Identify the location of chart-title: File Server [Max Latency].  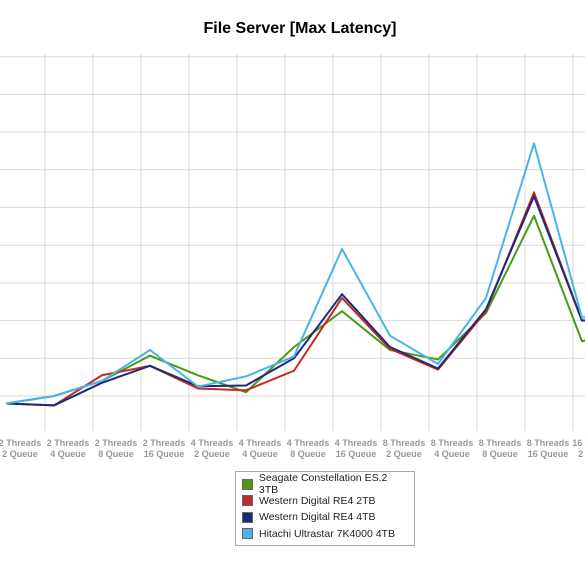
(300, 28).